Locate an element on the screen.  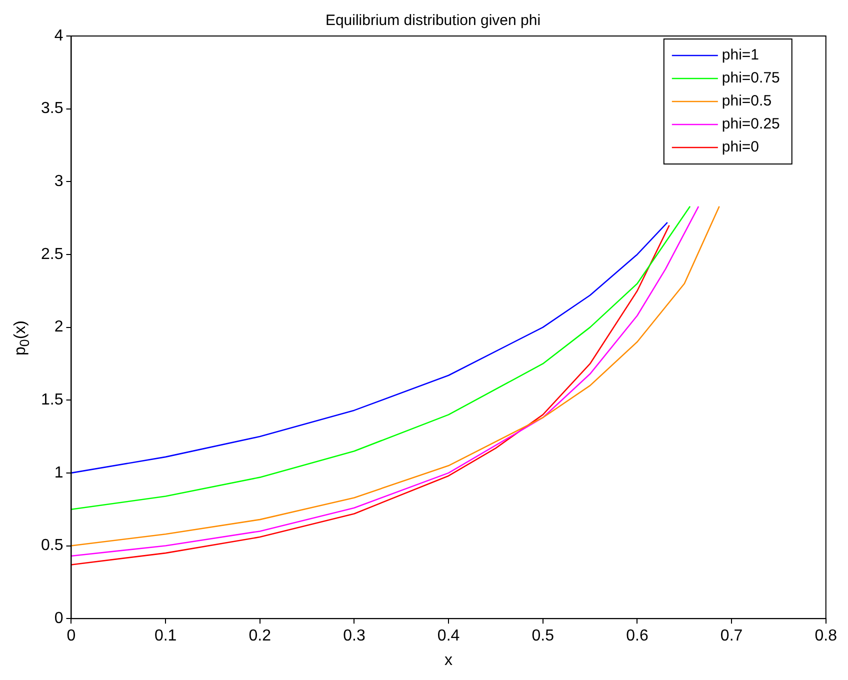
y-tick-label: 3.5 is located at coordinates (52, 109).